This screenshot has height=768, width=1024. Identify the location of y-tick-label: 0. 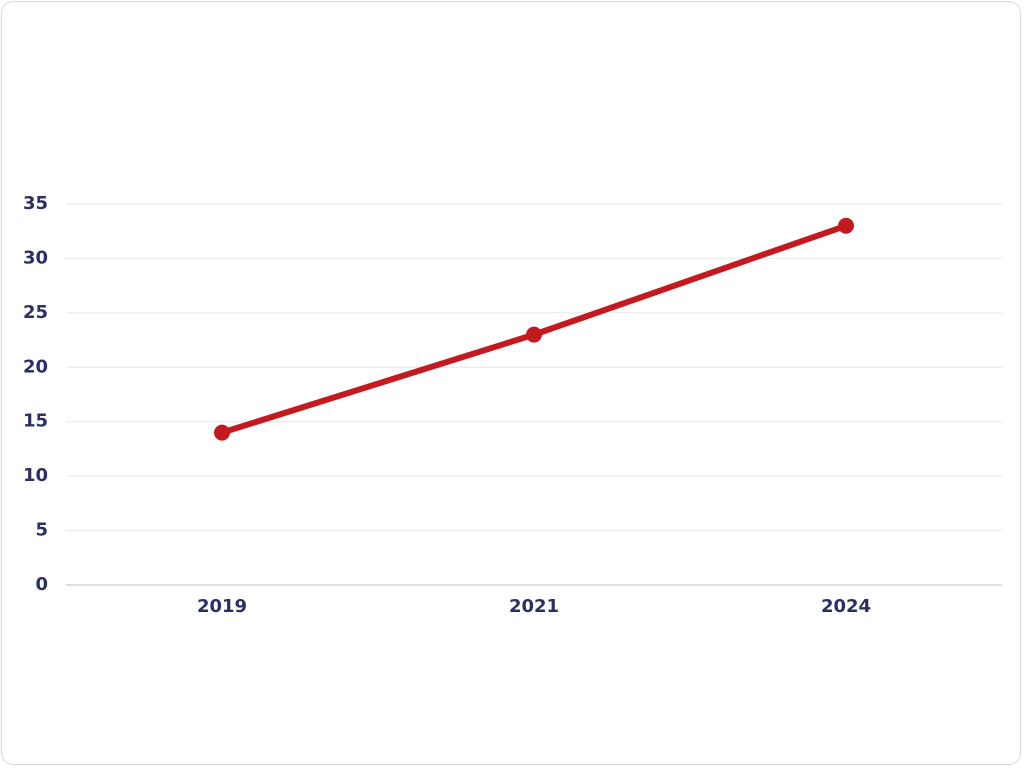
(41, 584).